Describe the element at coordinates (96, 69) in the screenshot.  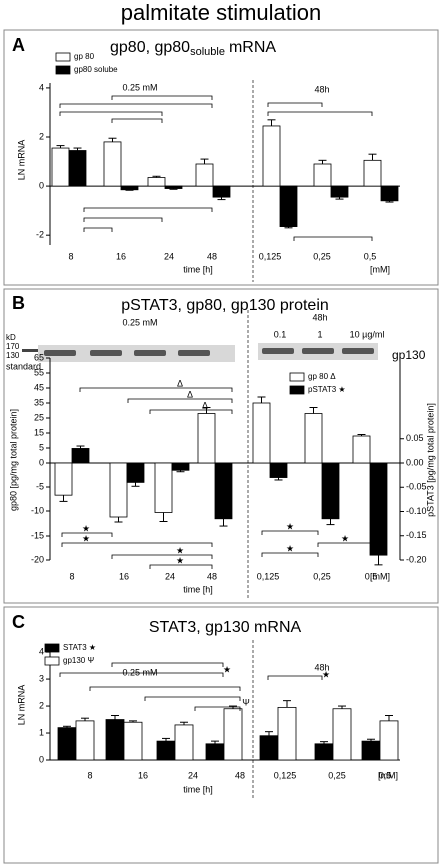
I see `legend-label: gp80 solube` at that location.